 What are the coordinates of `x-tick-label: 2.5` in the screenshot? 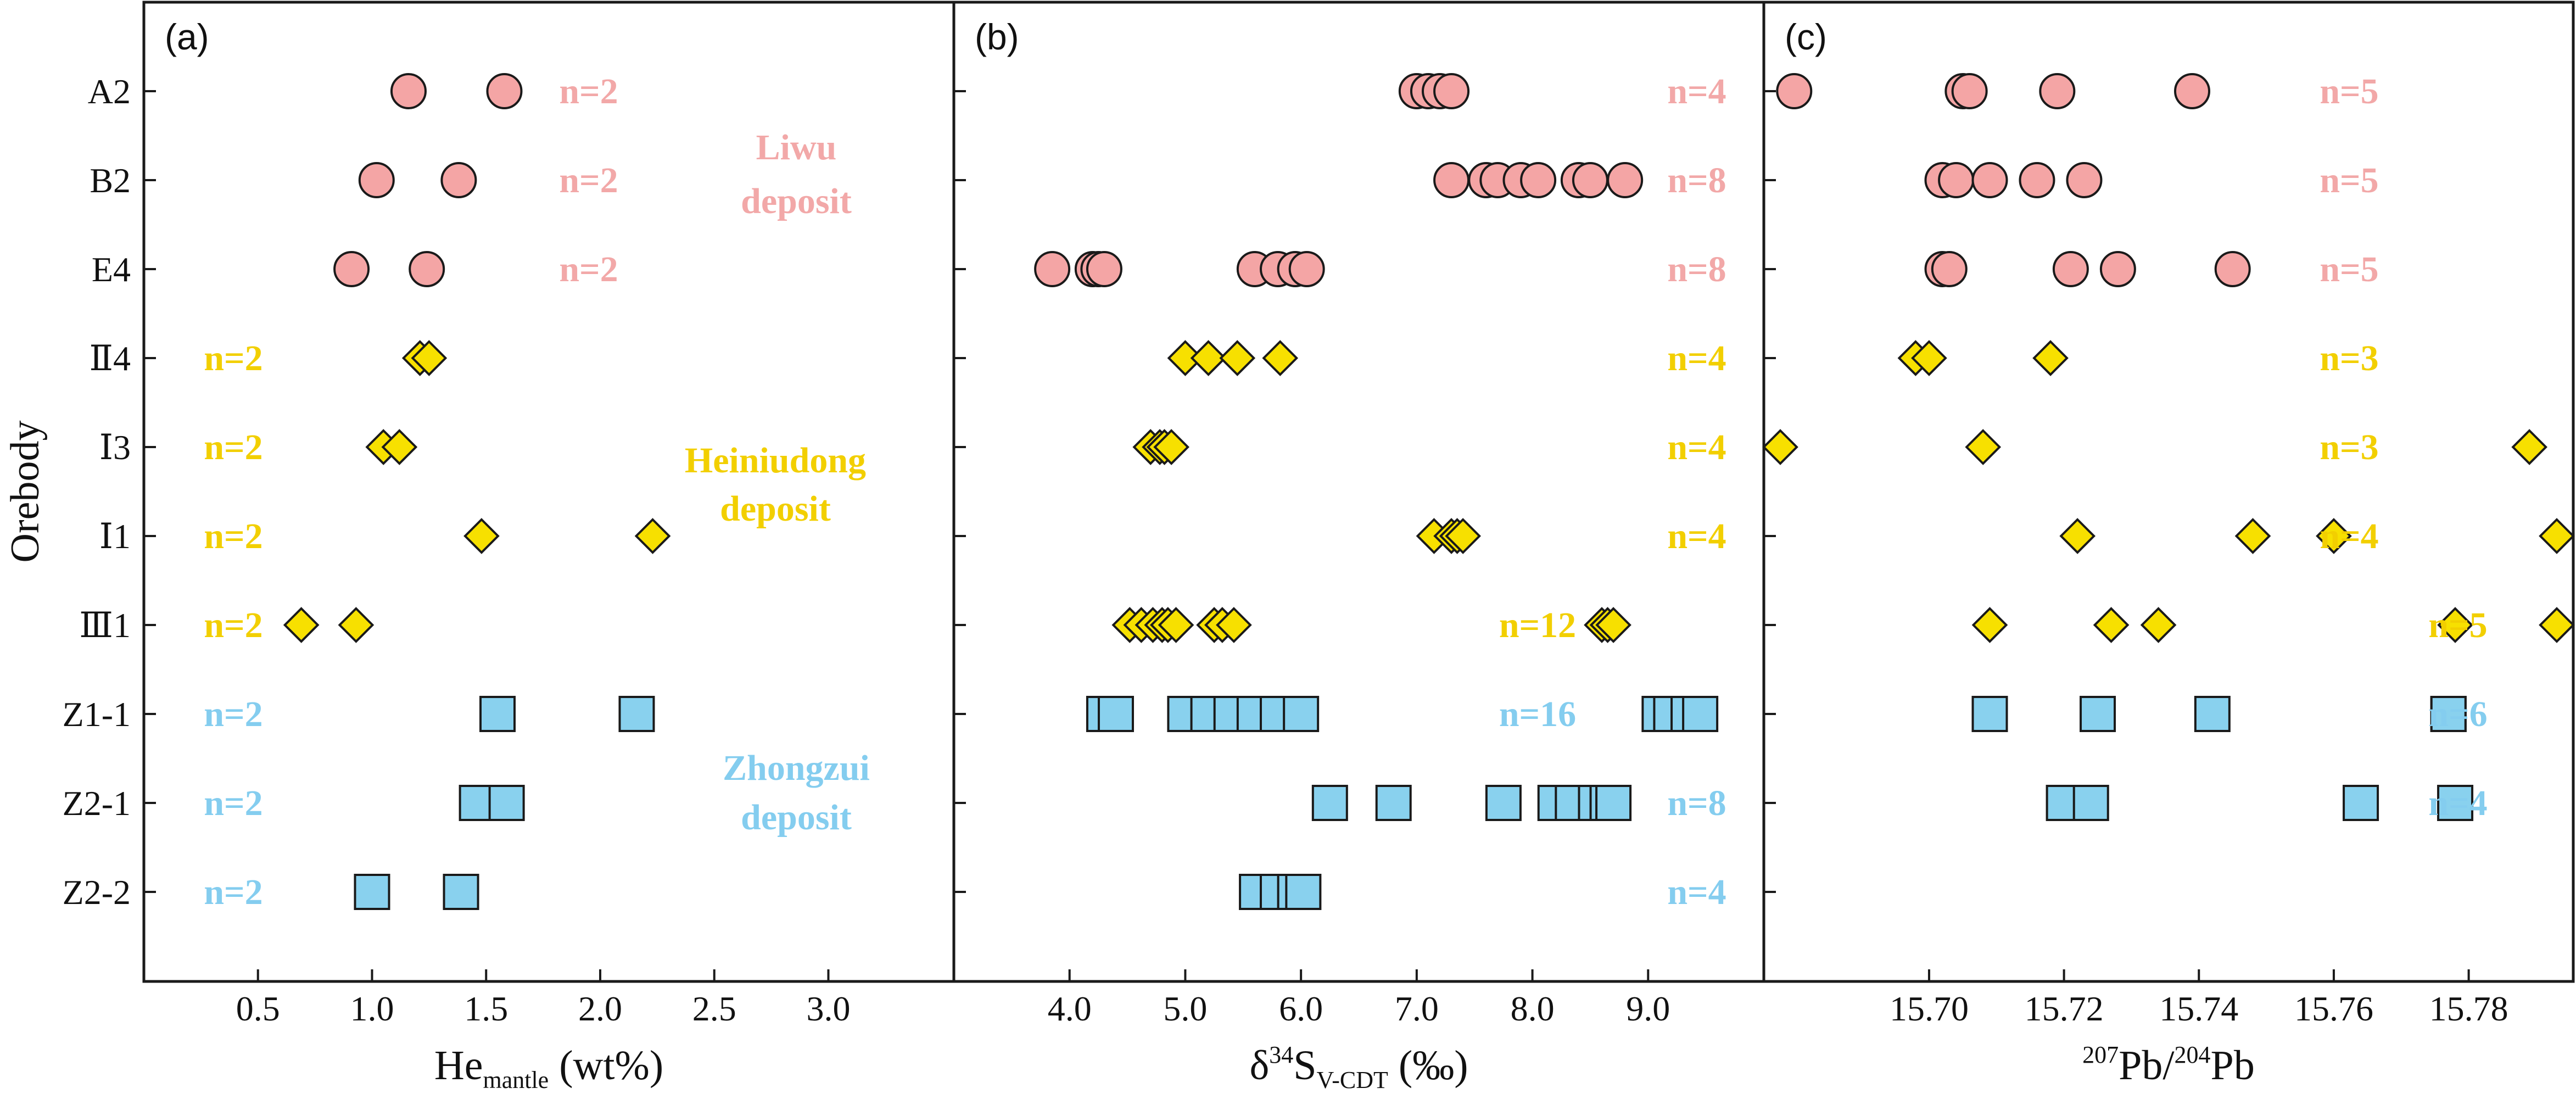 It's located at (714, 1008).